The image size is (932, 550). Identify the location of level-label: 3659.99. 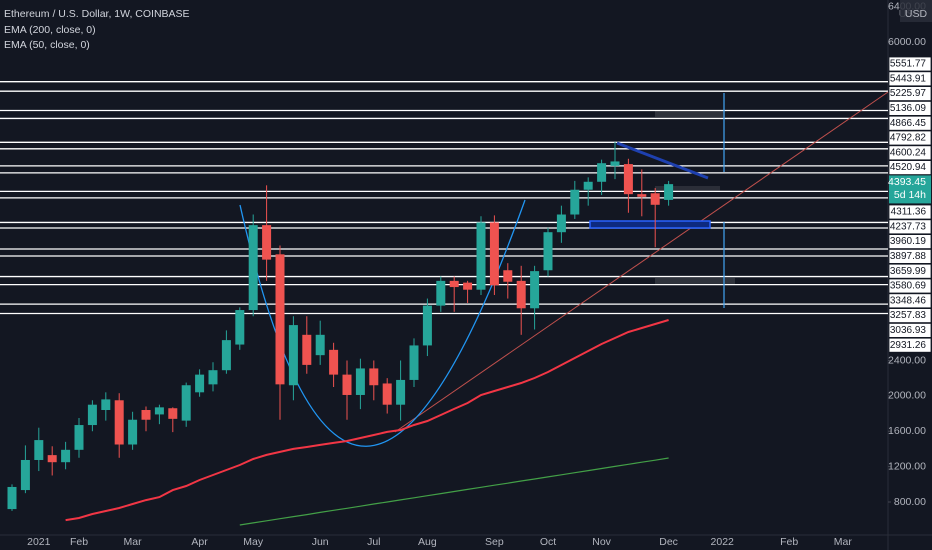
(908, 271).